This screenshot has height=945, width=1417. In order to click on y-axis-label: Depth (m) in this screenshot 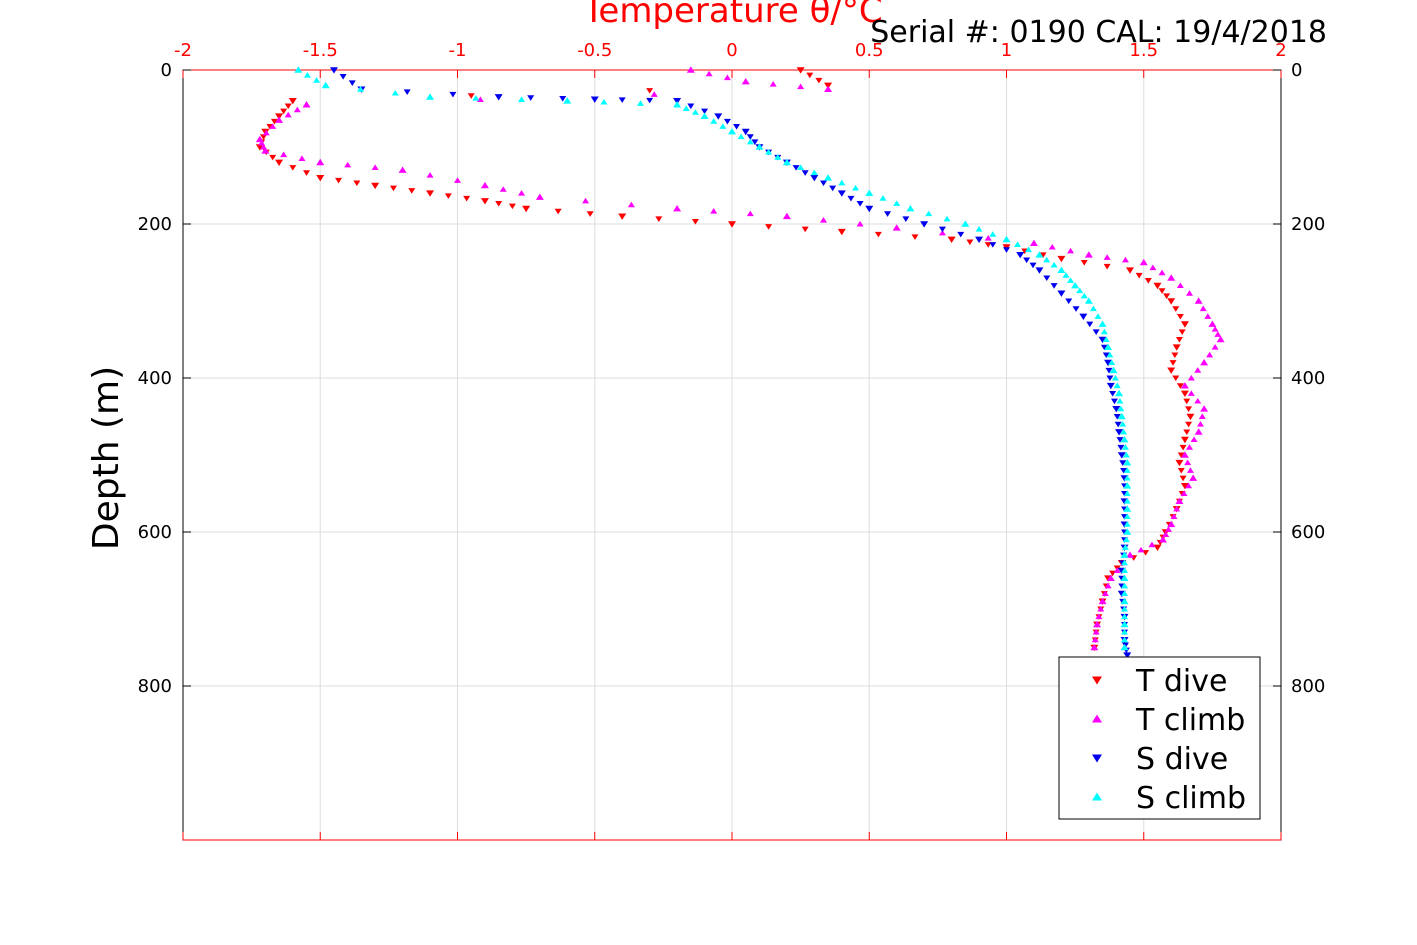, I will do `click(106, 458)`.